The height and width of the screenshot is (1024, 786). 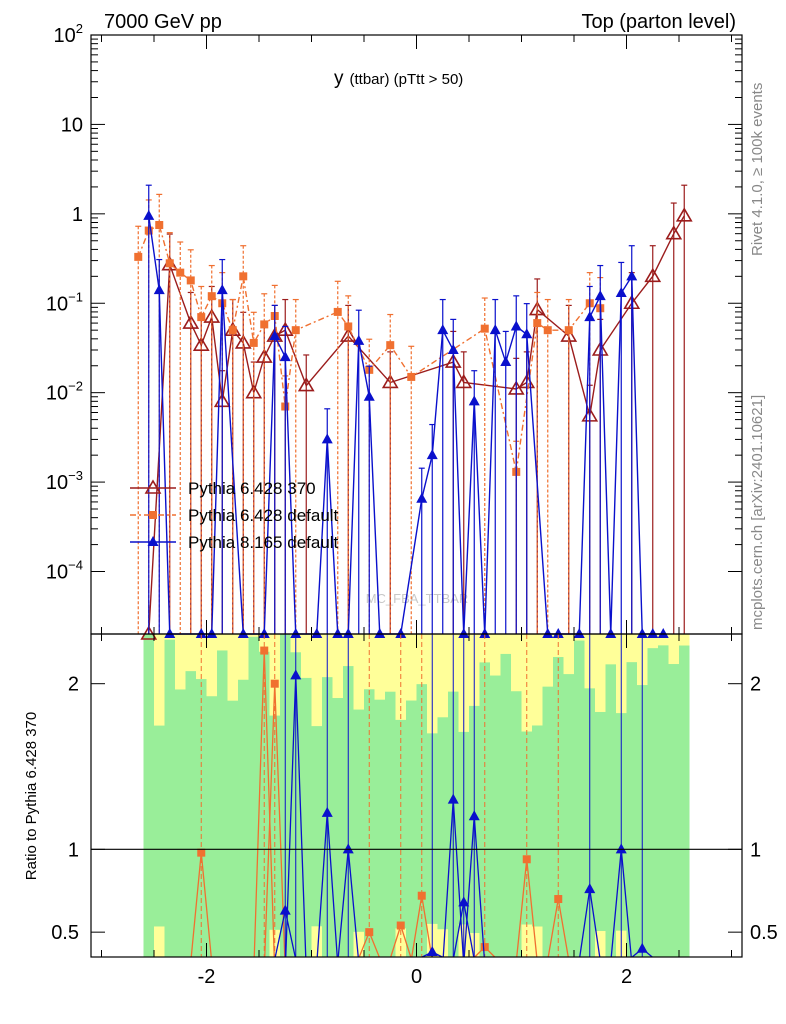 I want to click on y-tick-label: 10⁻³, so click(x=64, y=481).